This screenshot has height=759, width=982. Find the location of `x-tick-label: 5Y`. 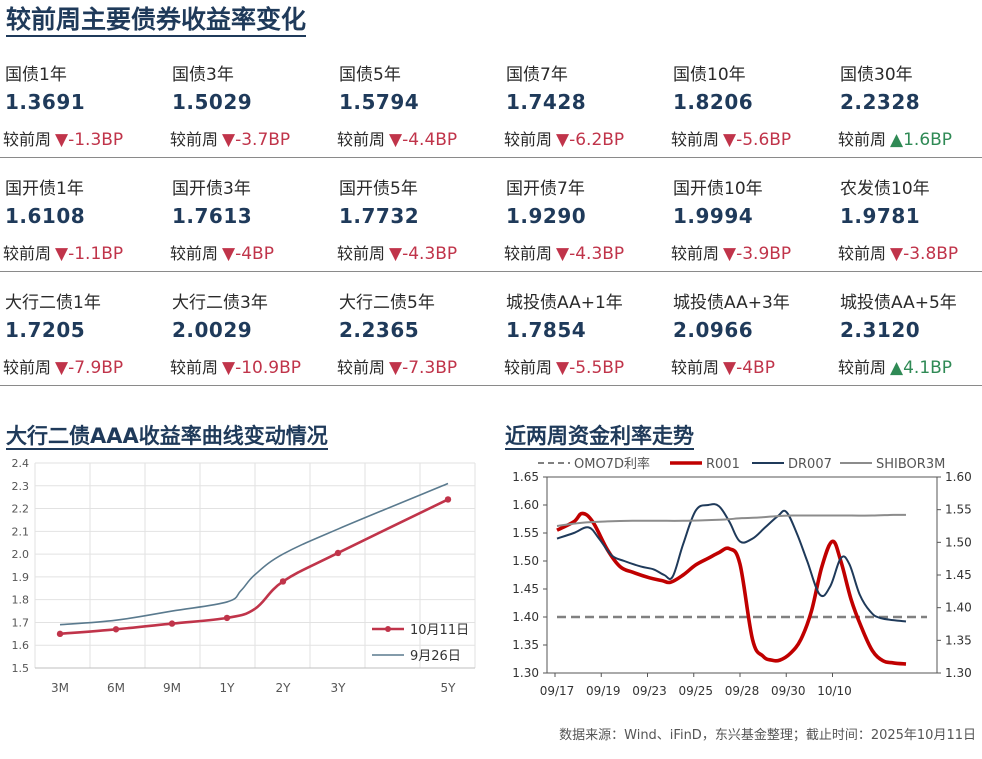

x-tick-label: 5Y is located at coordinates (449, 688).